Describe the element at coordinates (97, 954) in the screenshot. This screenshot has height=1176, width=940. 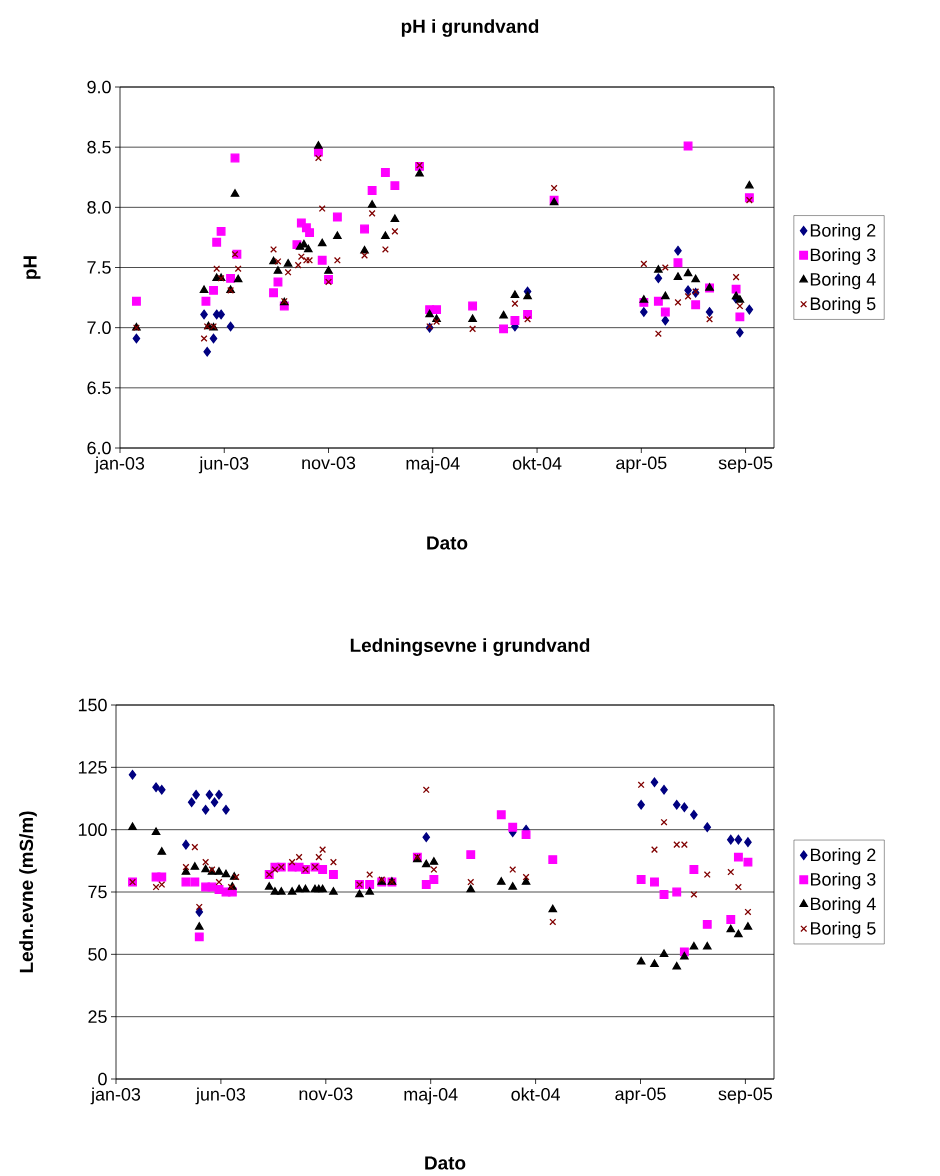
I see `y-tick-label: 50` at that location.